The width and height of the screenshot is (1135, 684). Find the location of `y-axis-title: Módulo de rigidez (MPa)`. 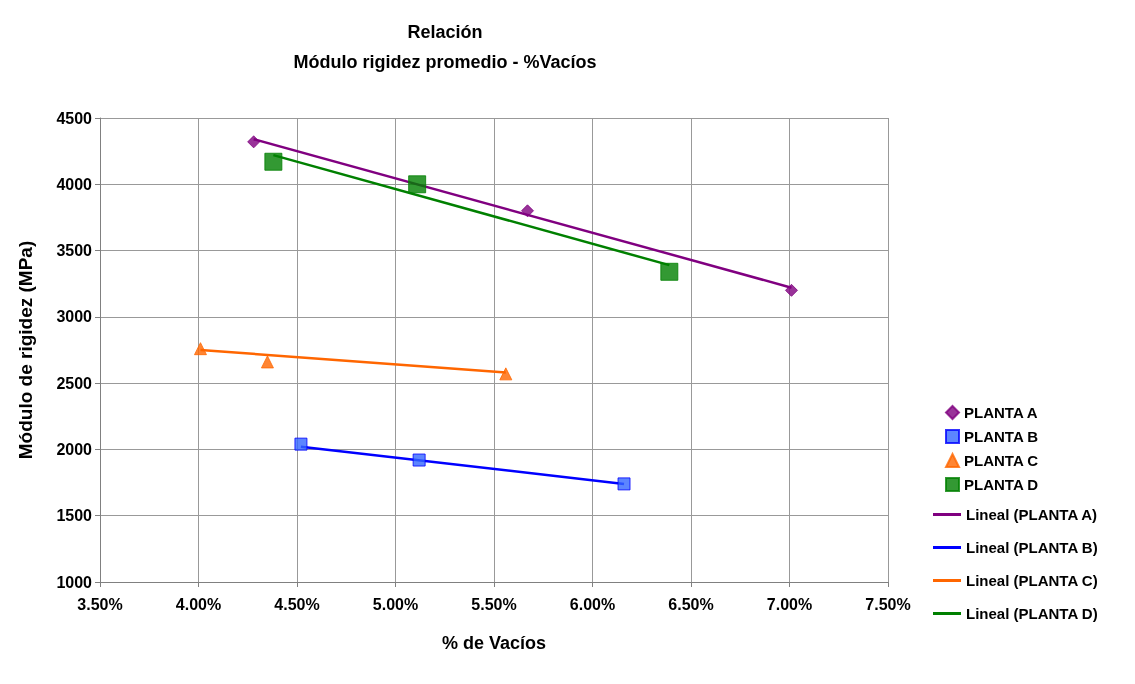

y-axis-title: Módulo de rigidez (MPa) is located at coordinates (25, 350).